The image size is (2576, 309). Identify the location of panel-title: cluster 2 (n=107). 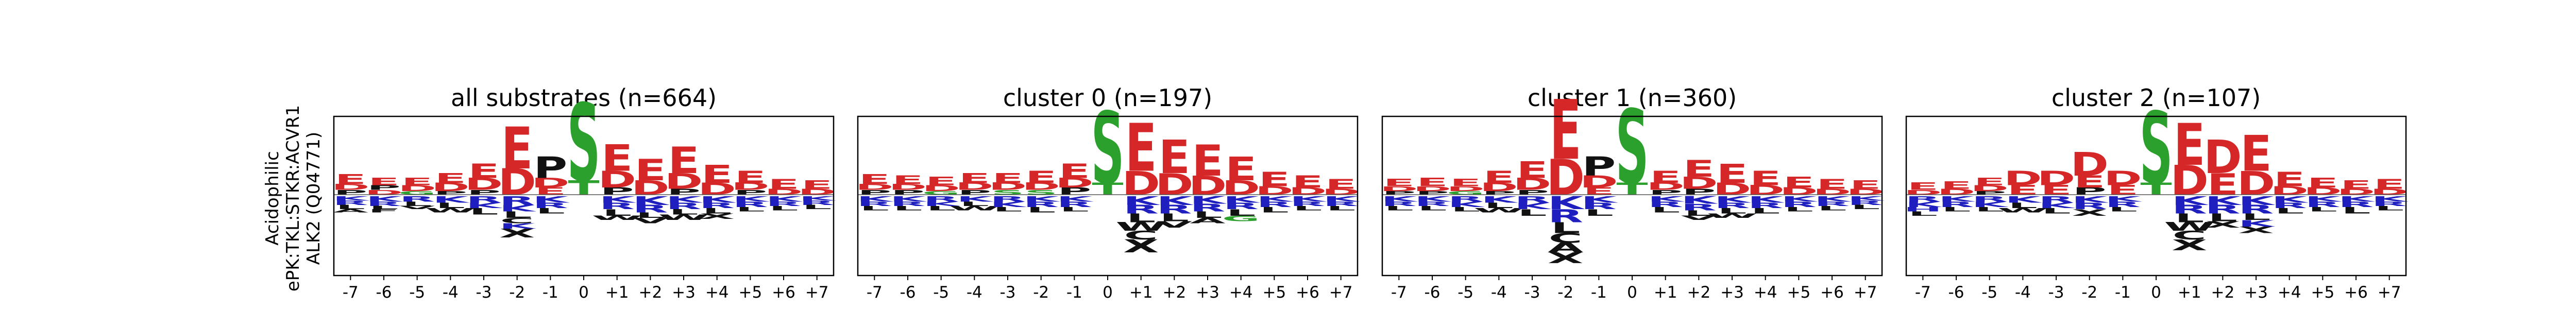
(2157, 98).